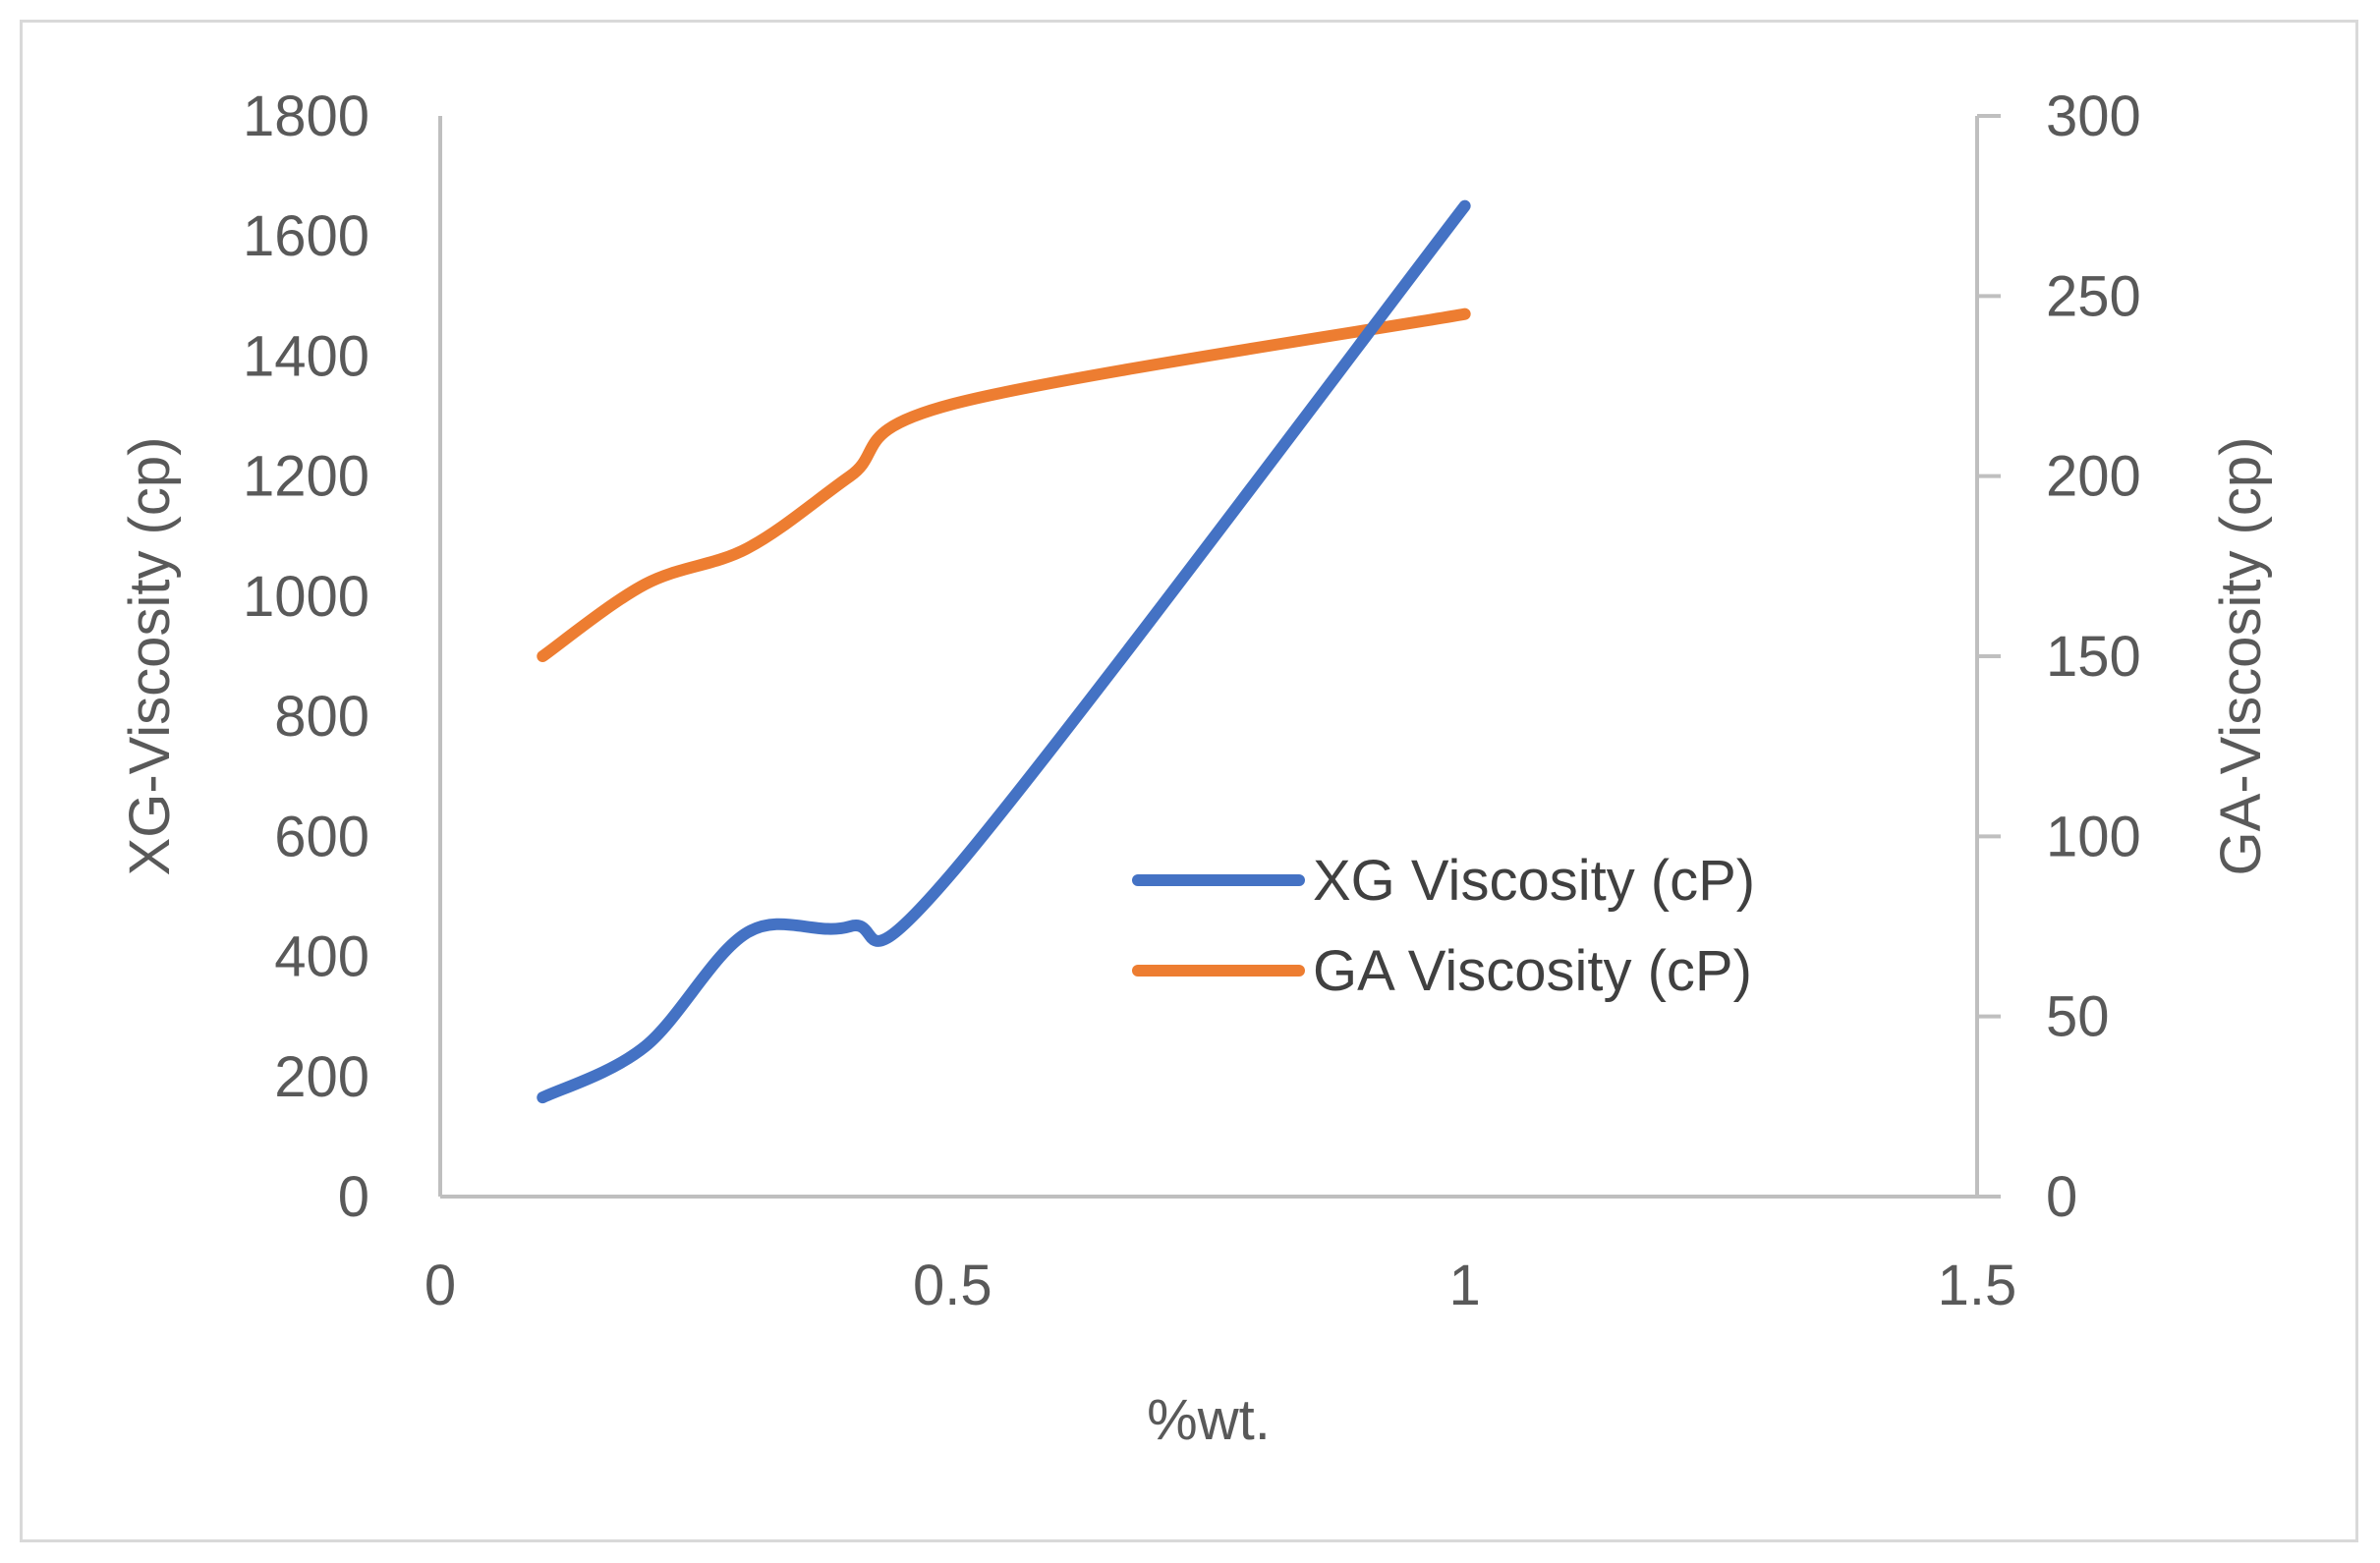  Describe the element at coordinates (321, 957) in the screenshot. I see `y-tick-label: 400` at that location.